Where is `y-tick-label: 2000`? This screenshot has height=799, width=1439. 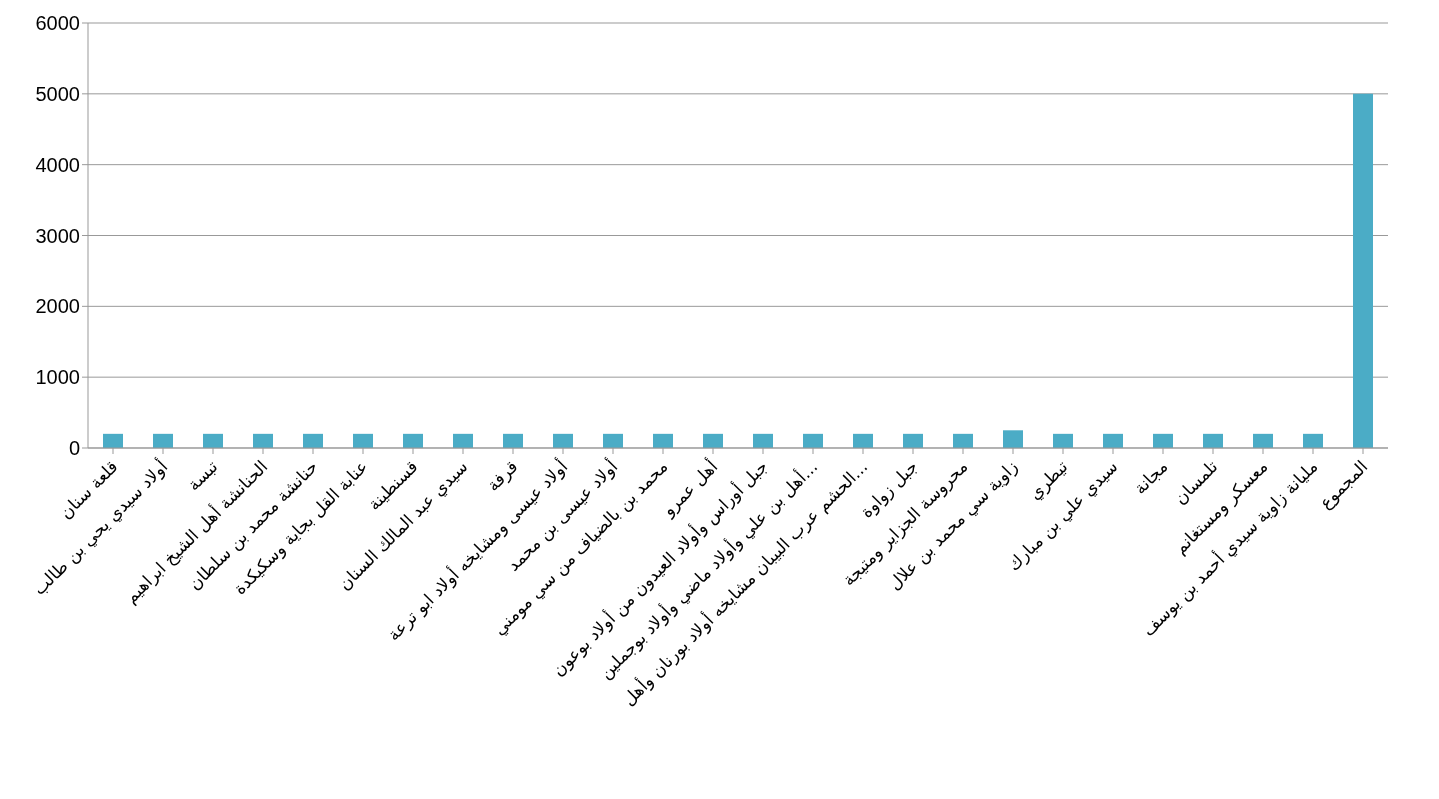 y-tick-label: 2000 is located at coordinates (57, 306).